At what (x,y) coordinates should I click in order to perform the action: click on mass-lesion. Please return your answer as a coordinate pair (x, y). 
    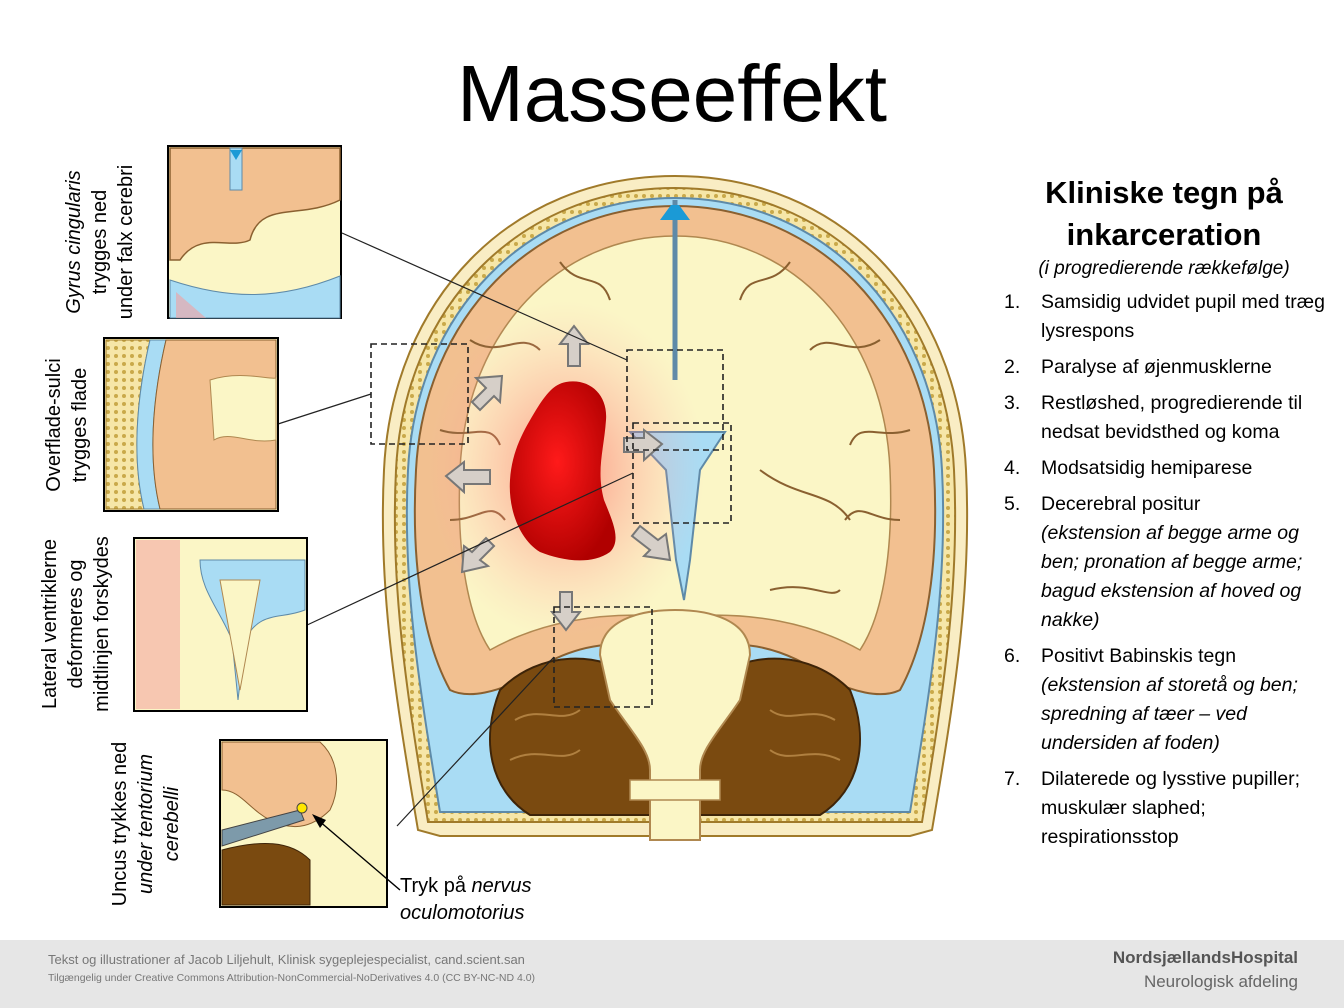
    Looking at the image, I should click on (562, 471).